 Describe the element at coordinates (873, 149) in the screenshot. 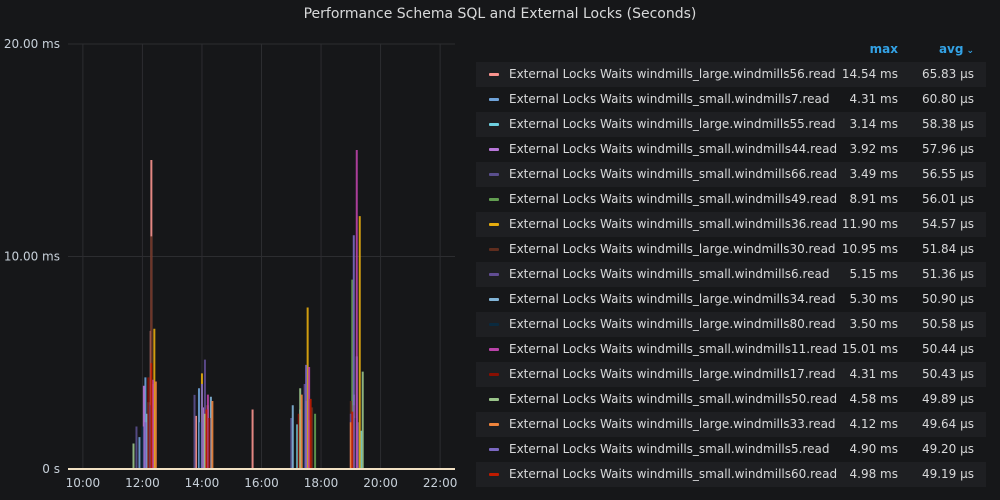

I see `legend-series-max: 3.92 ms` at that location.